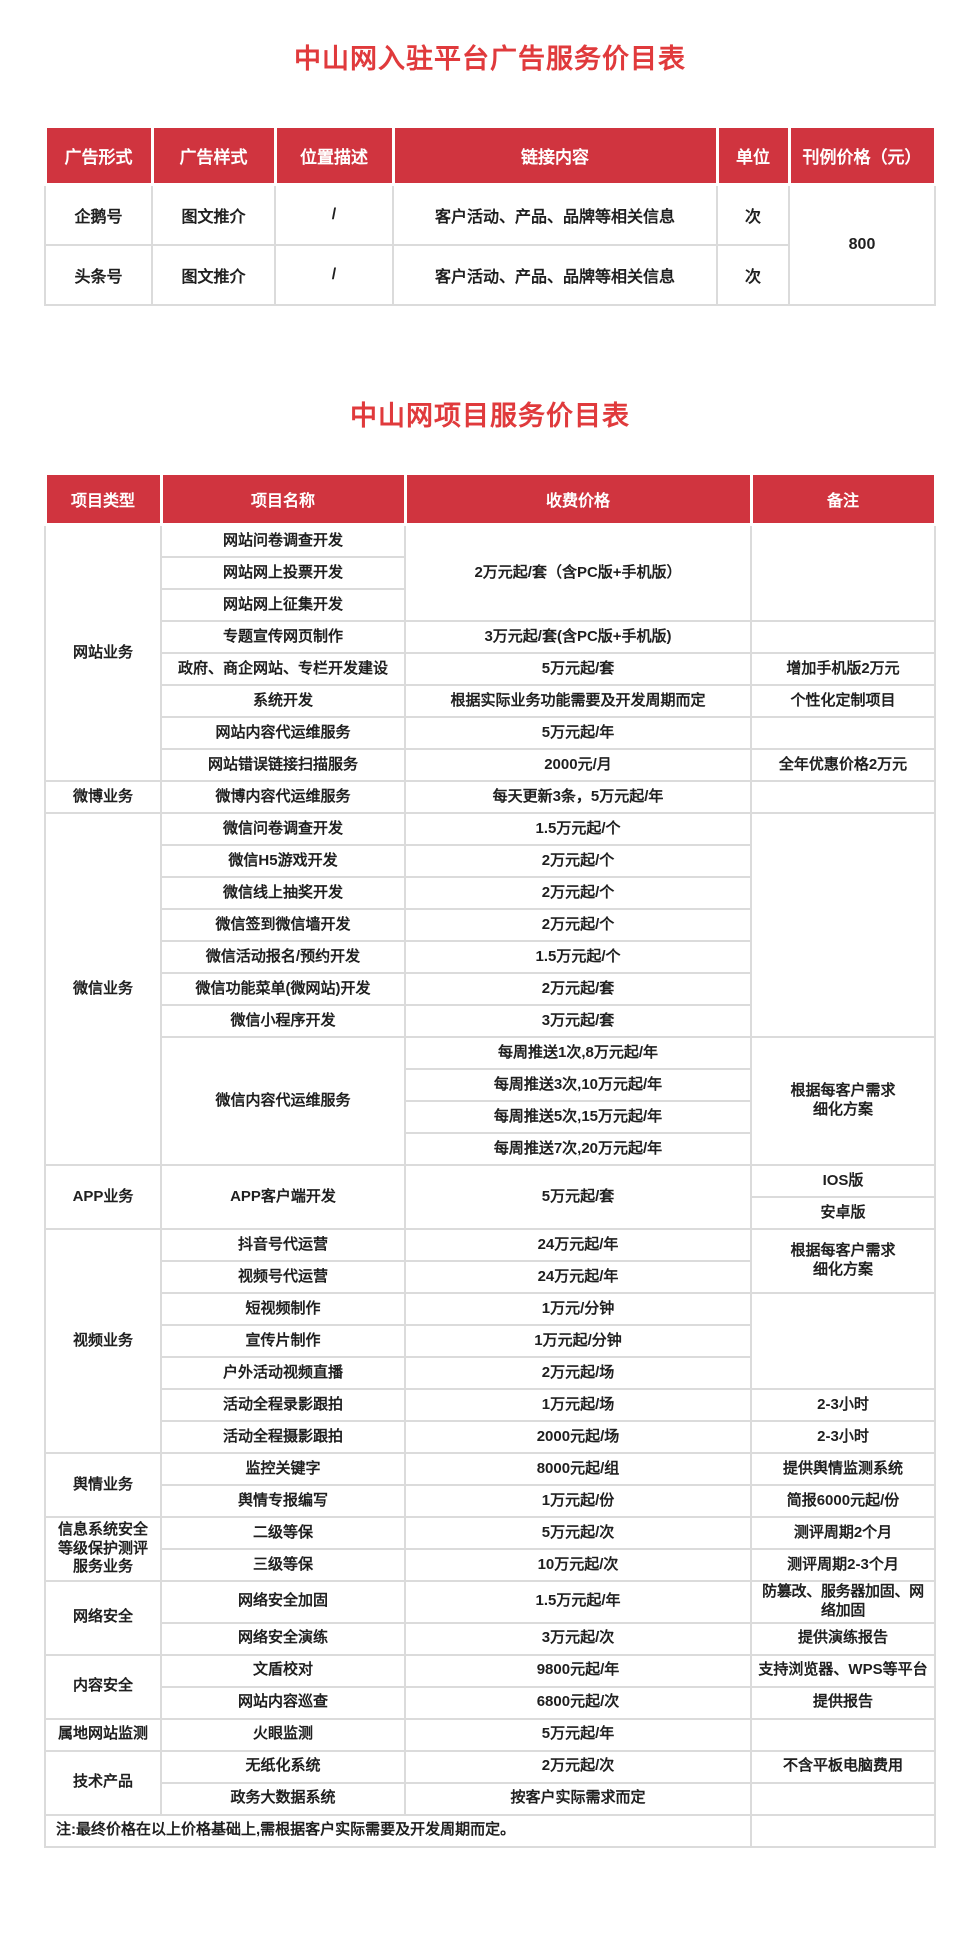  What do you see at coordinates (843, 1766) in the screenshot?
I see `remark-cell: 不含平板电脑费用` at bounding box center [843, 1766].